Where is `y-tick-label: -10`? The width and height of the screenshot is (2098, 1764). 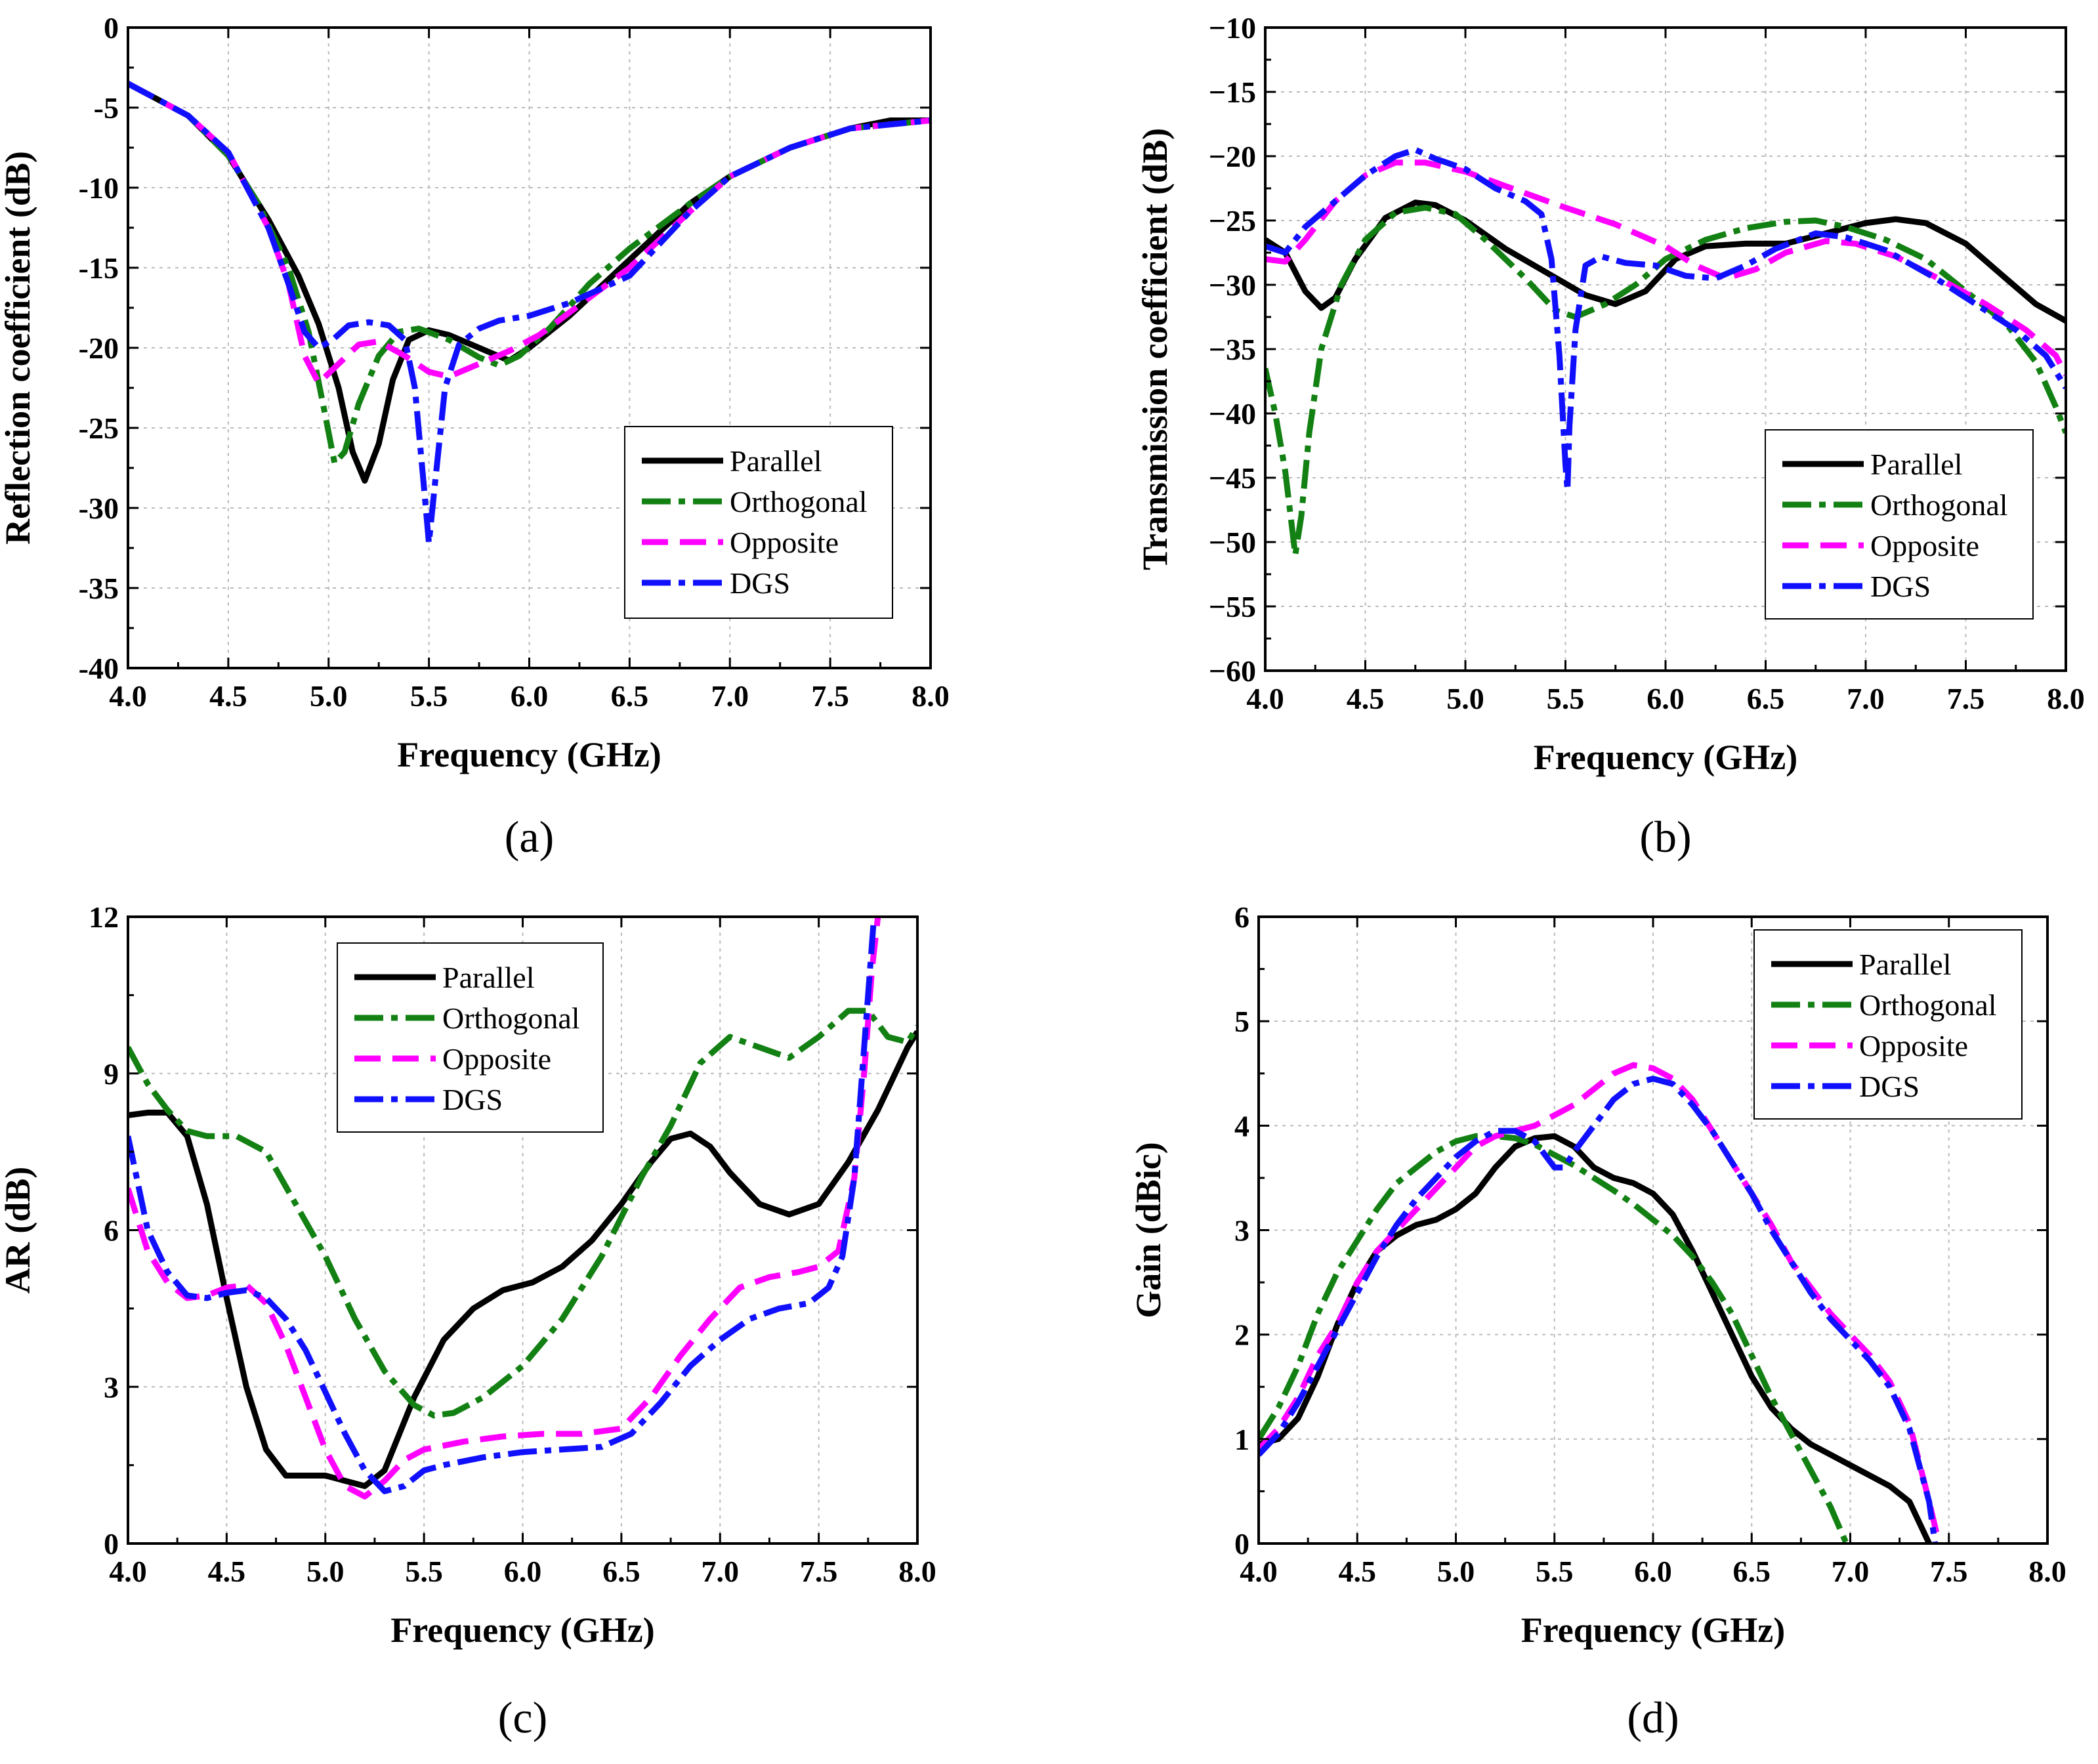 y-tick-label: -10 is located at coordinates (99, 188).